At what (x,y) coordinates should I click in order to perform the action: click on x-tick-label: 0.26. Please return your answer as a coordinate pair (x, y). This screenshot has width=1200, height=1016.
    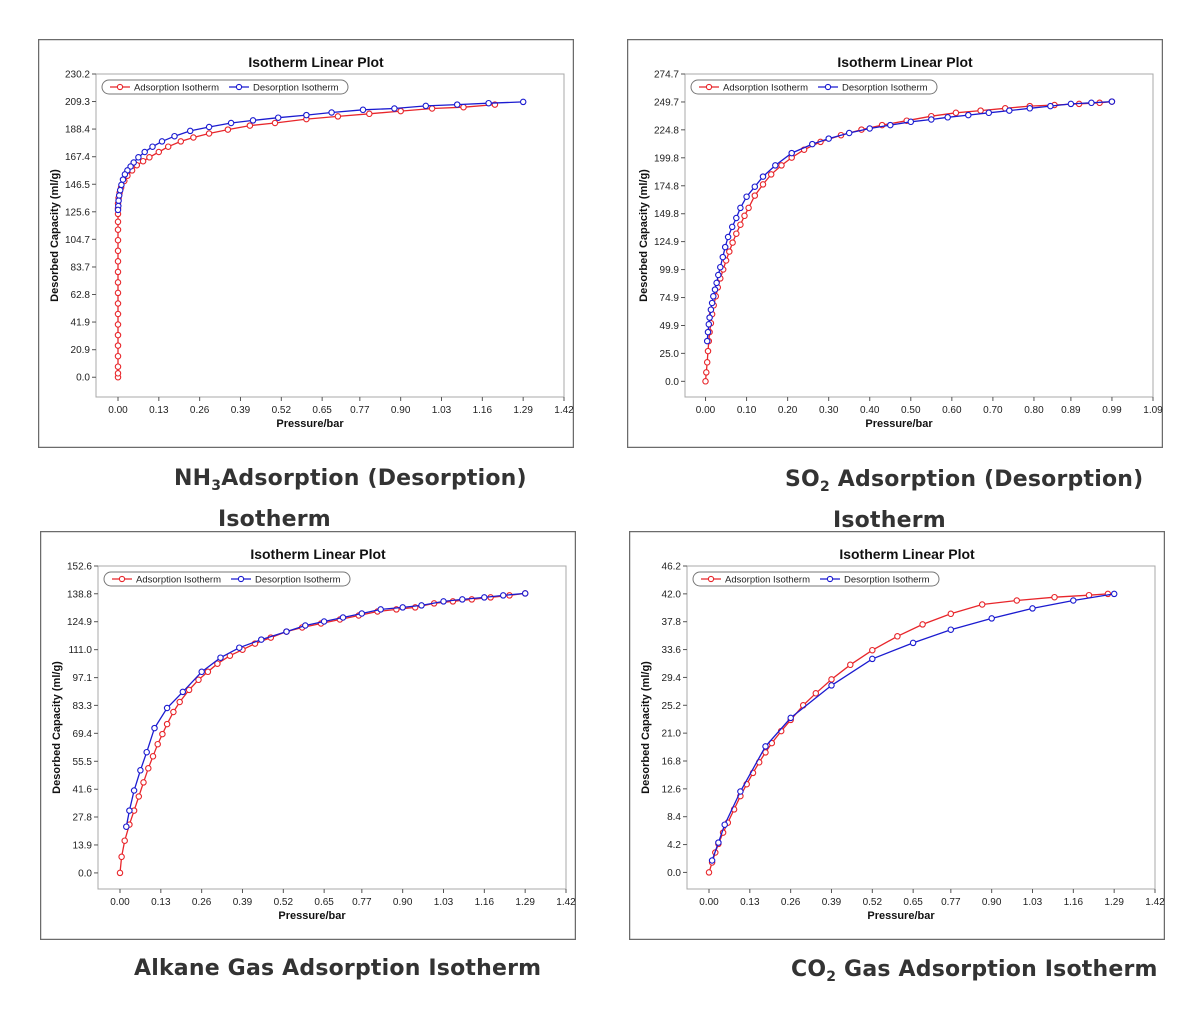
    Looking at the image, I should click on (202, 902).